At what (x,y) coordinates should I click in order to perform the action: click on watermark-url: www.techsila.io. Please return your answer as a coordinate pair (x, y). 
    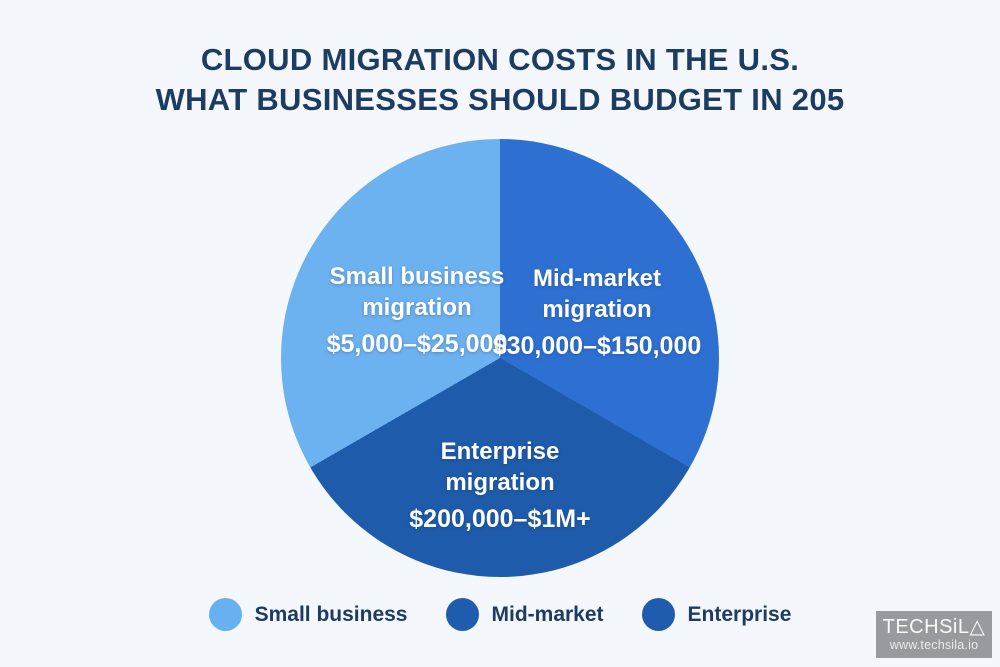
    Looking at the image, I should click on (934, 645).